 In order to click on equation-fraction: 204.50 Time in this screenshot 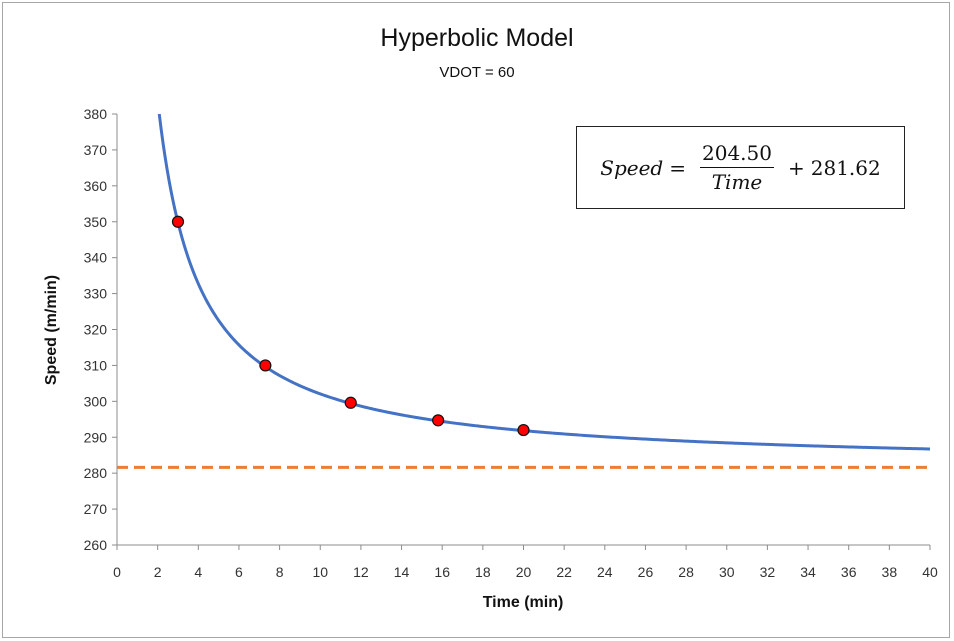, I will do `click(737, 167)`.